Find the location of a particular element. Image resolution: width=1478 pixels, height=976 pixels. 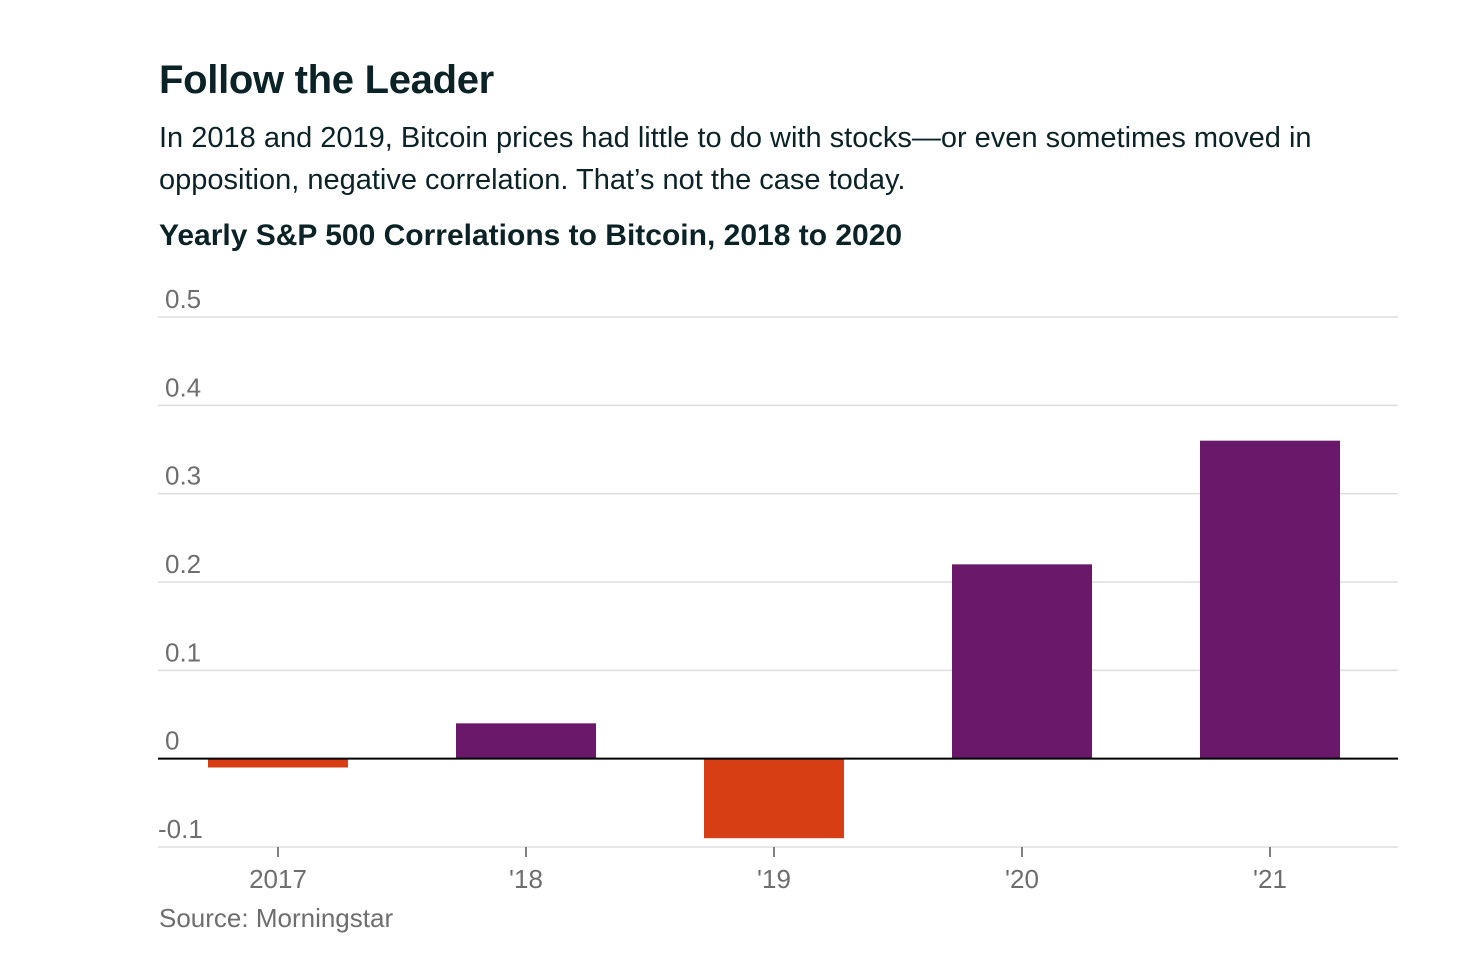

y-tick-label: 0.4 is located at coordinates (183, 387).